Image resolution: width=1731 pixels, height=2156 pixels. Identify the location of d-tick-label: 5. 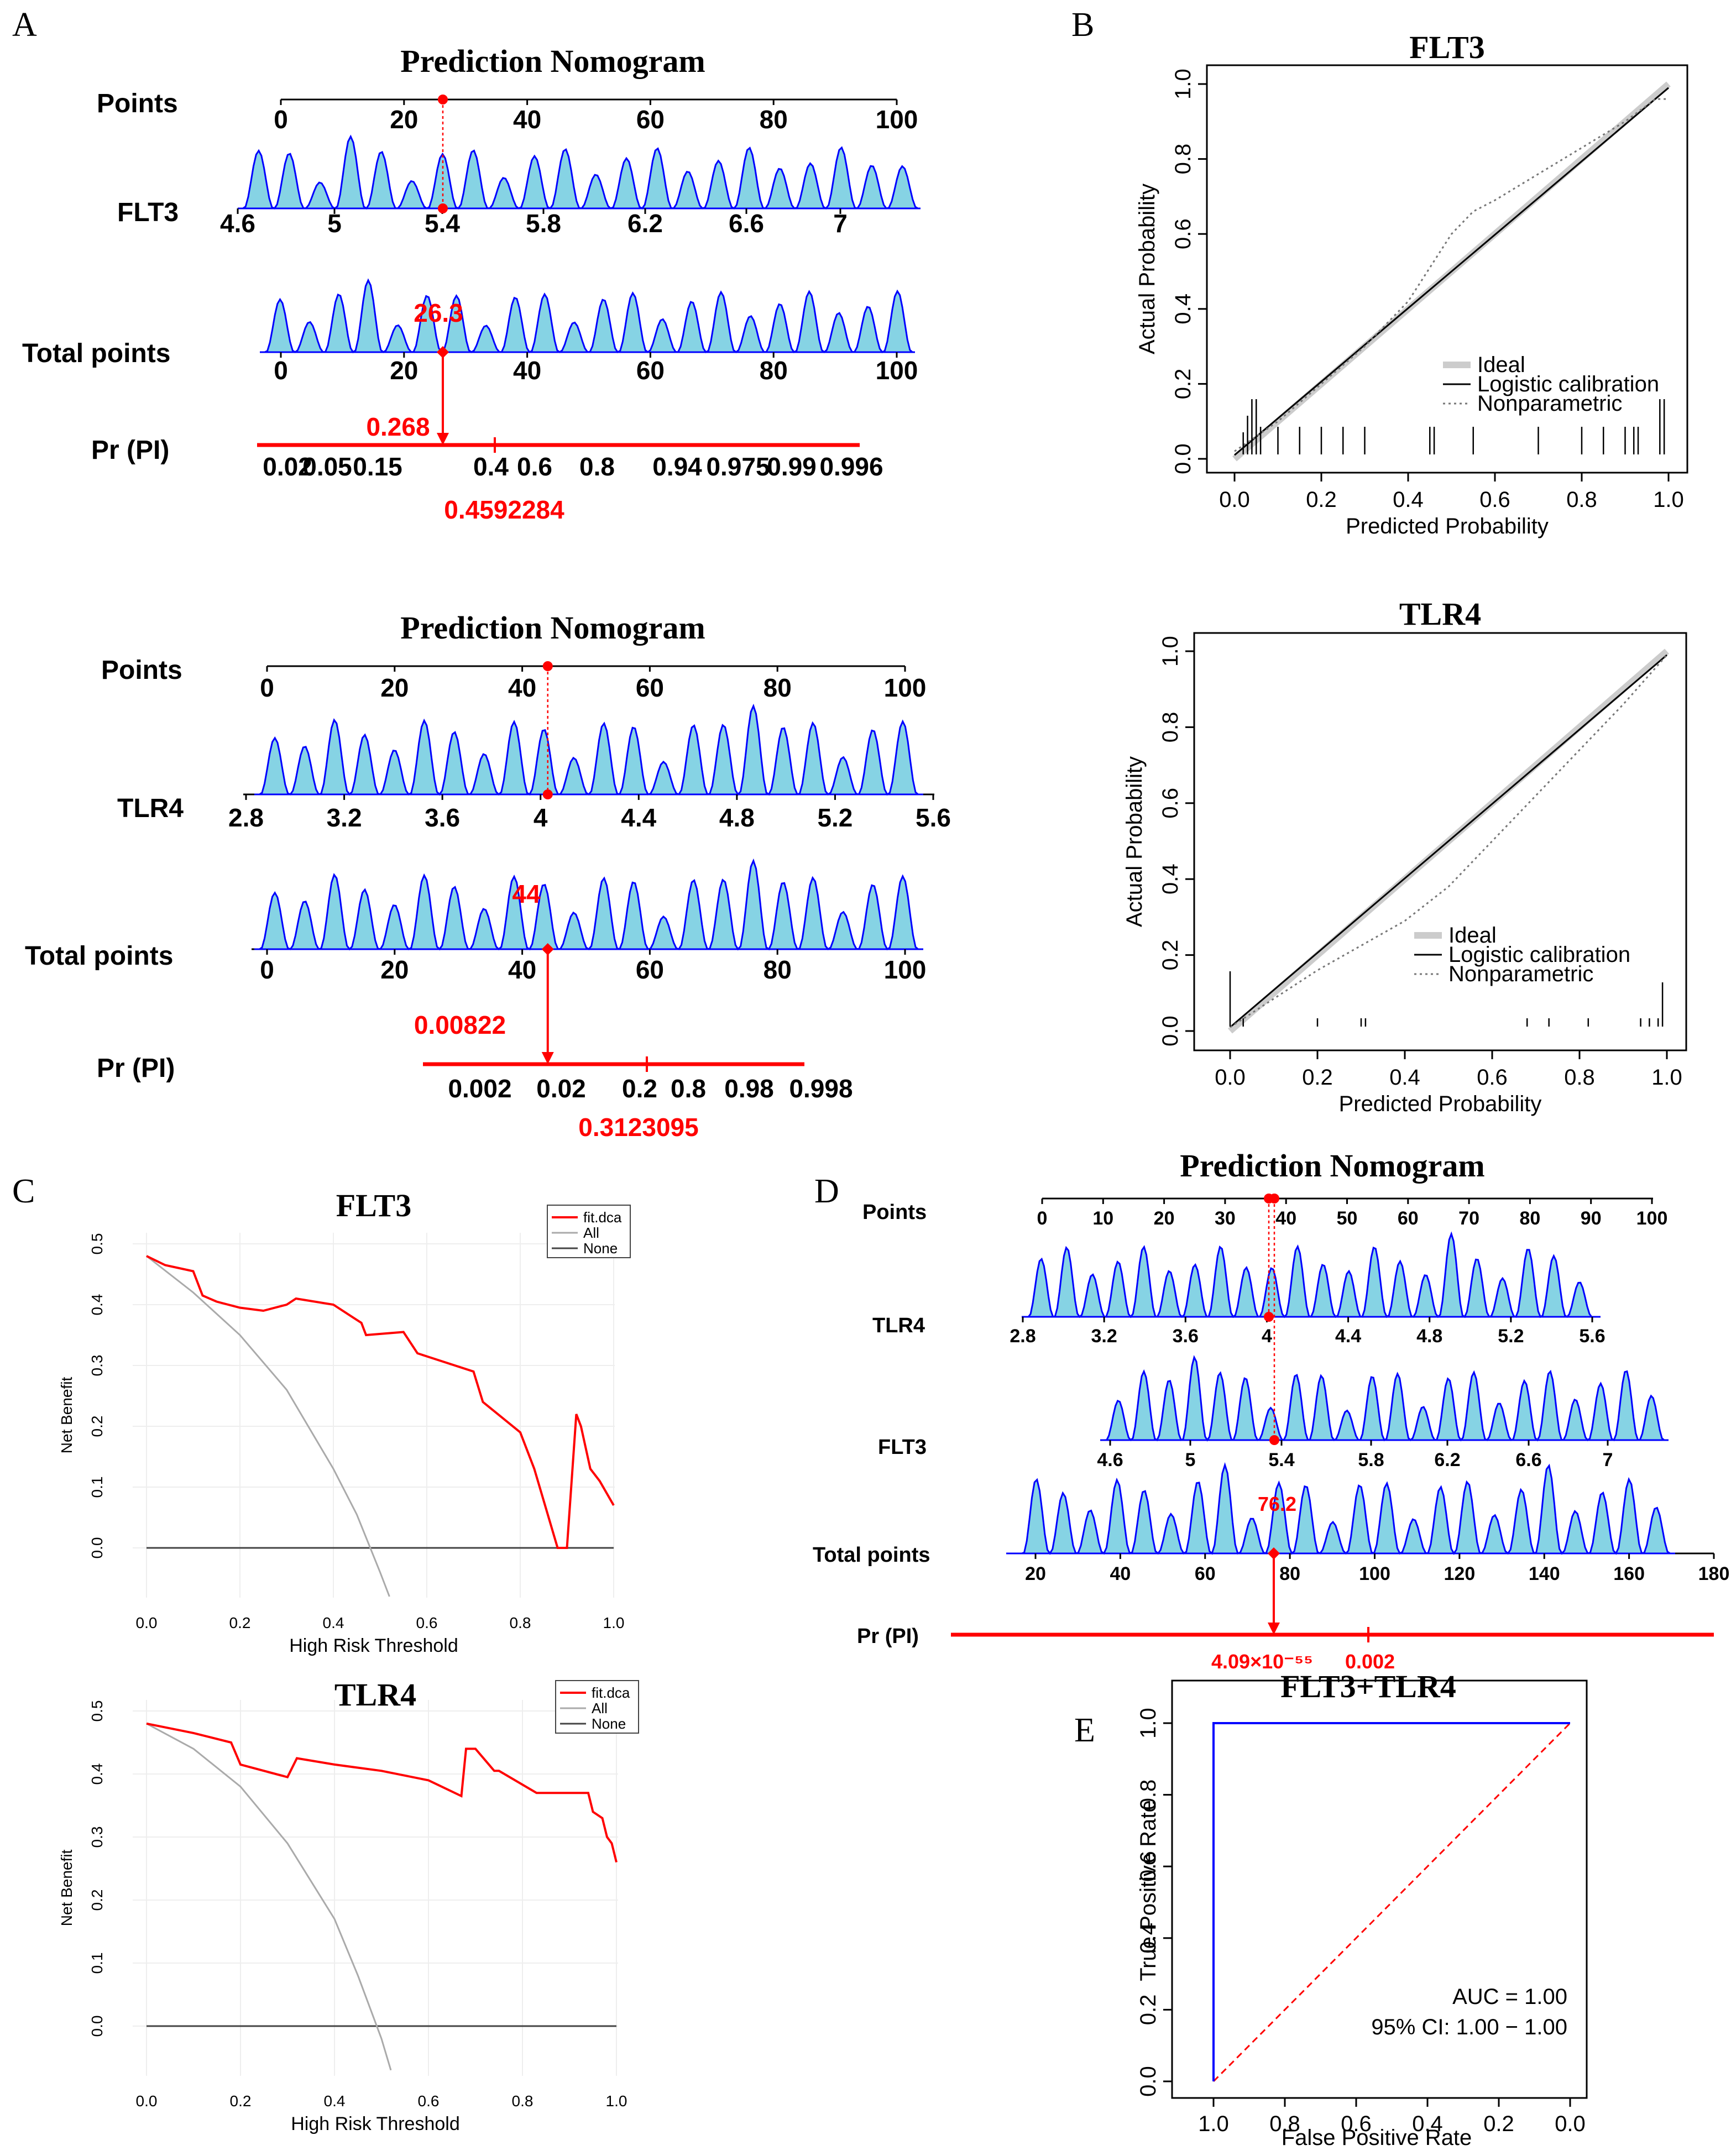
(1190, 1460).